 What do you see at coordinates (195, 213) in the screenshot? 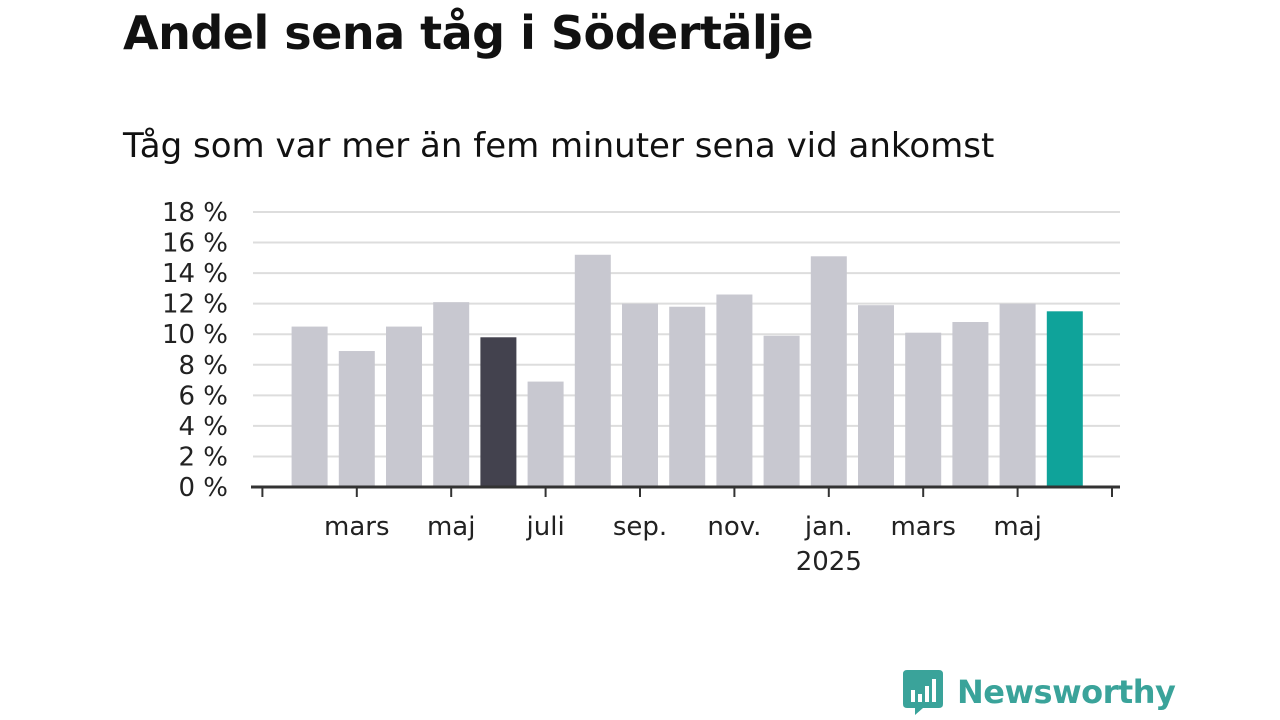
I see `y-tick-label: 18 %` at bounding box center [195, 213].